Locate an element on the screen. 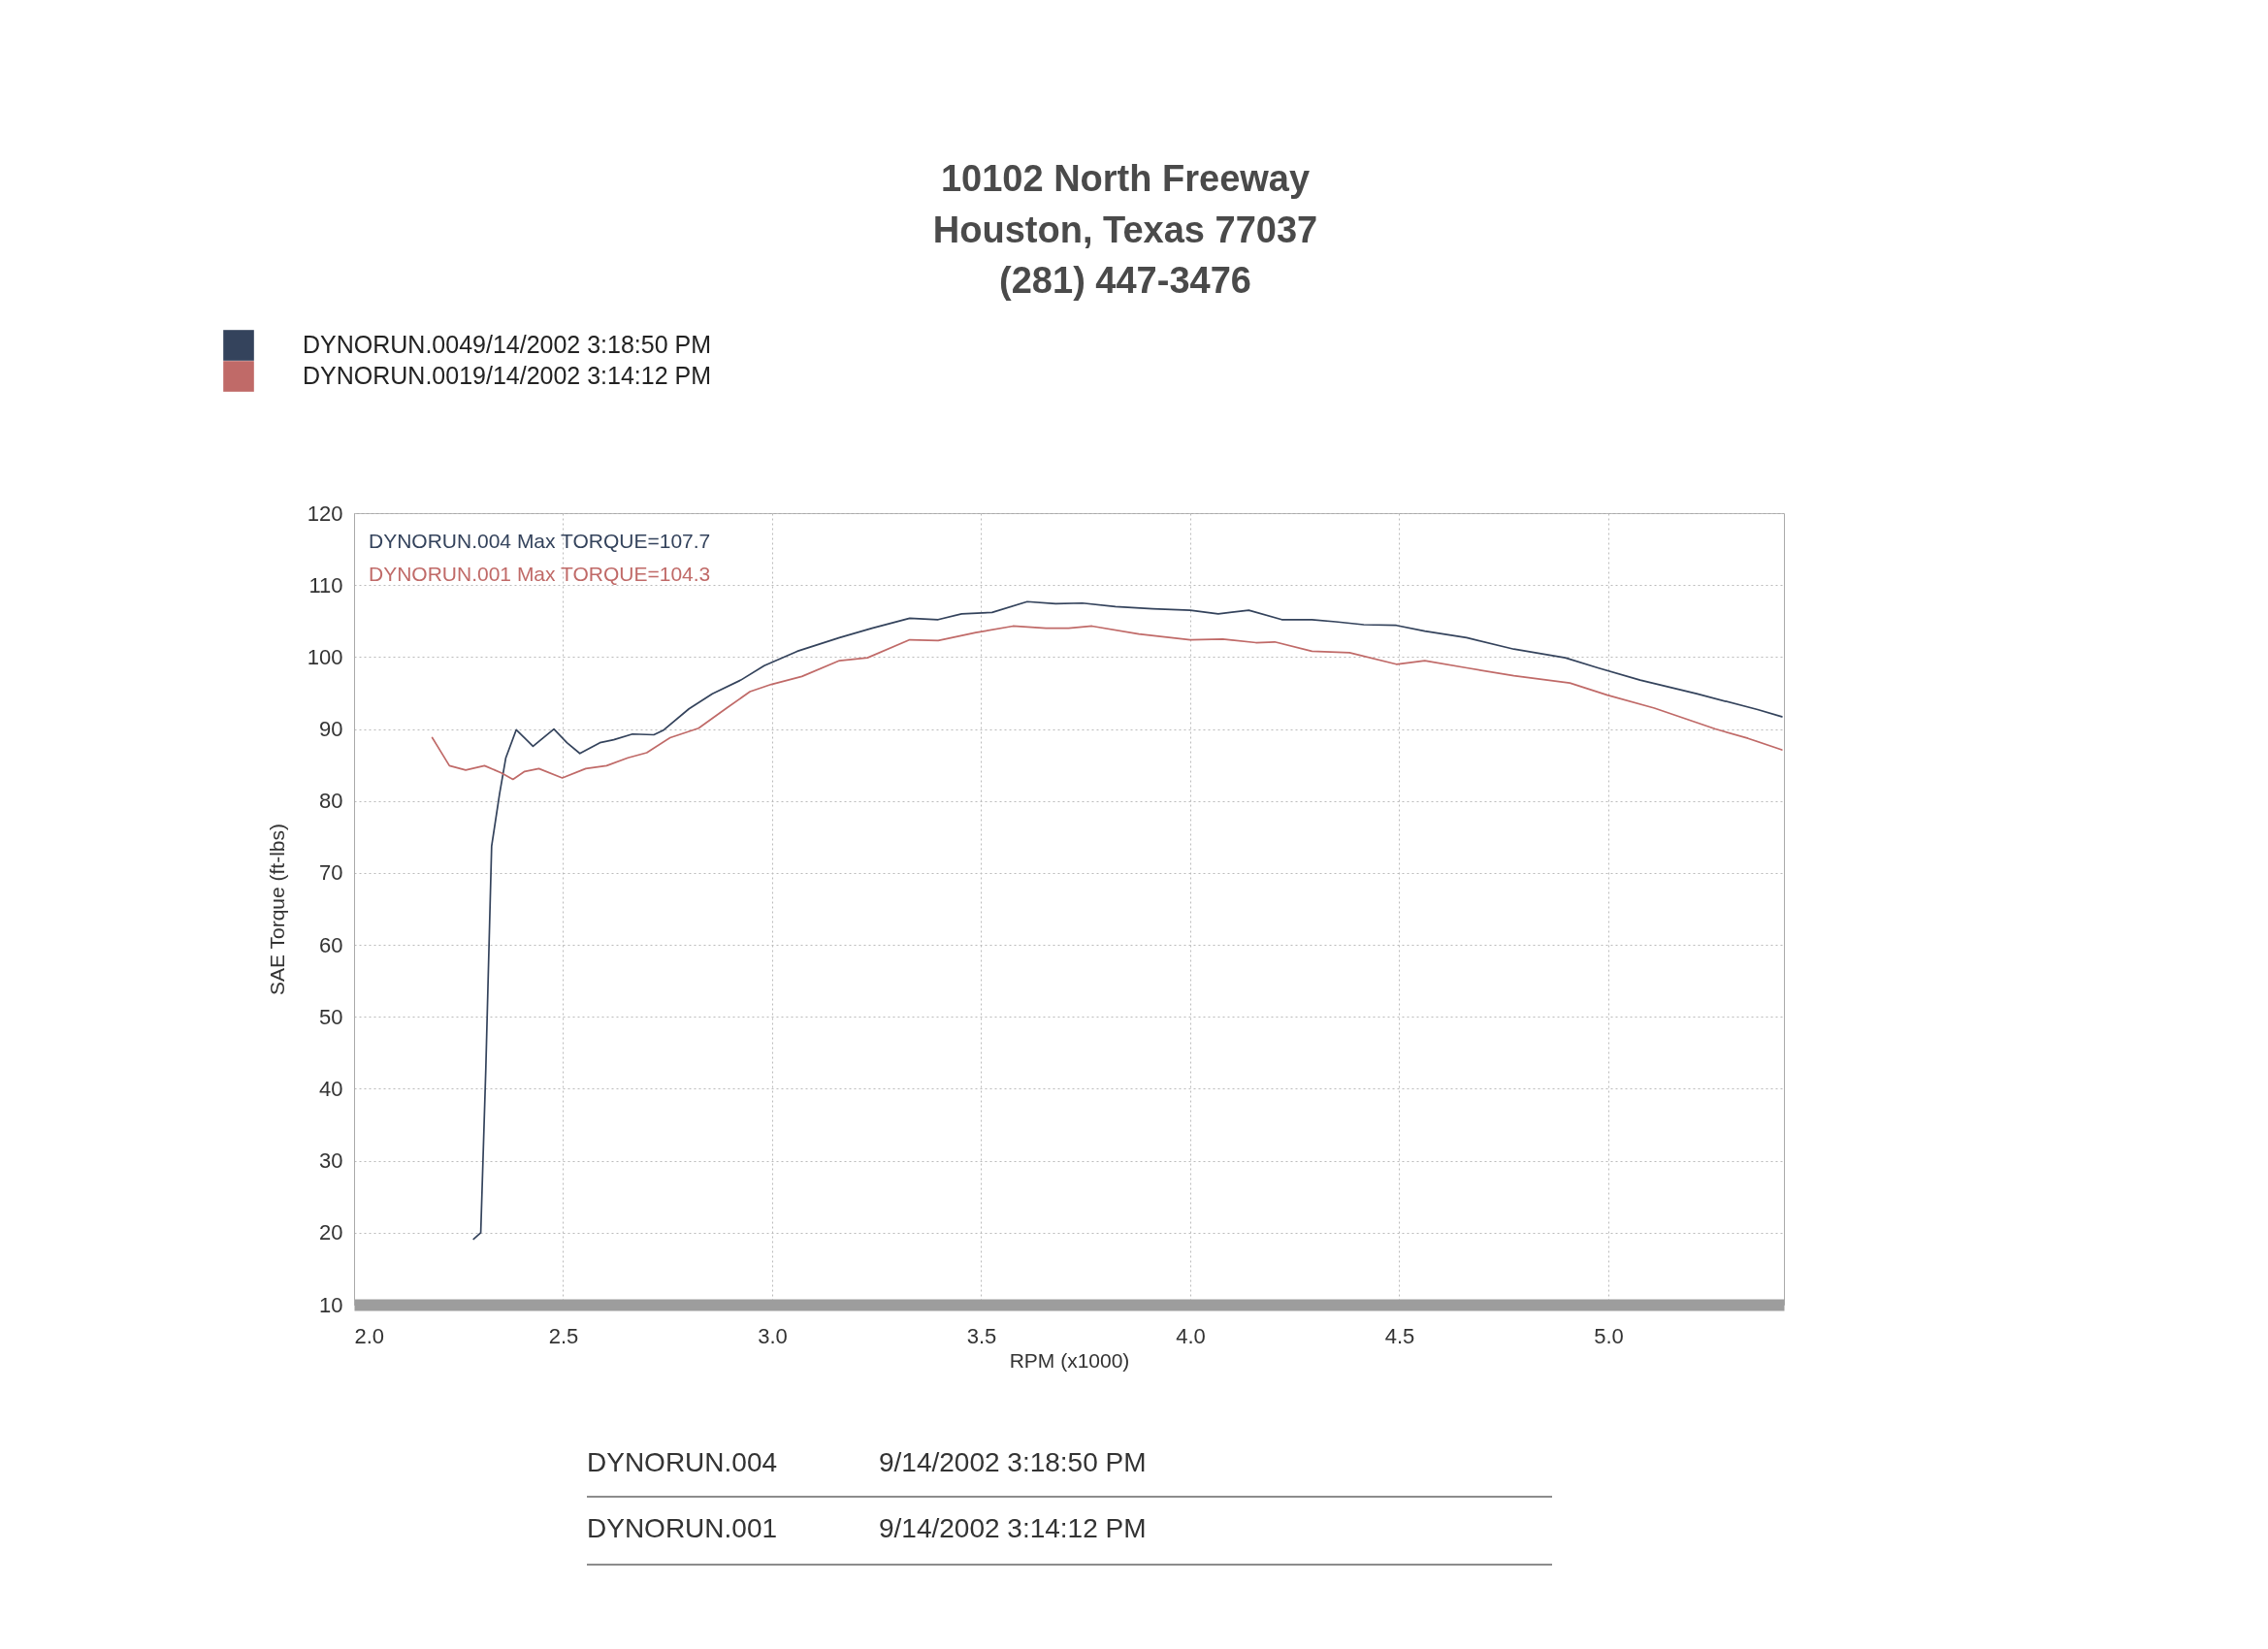  x-tick-label: 3.5 is located at coordinates (981, 1335).